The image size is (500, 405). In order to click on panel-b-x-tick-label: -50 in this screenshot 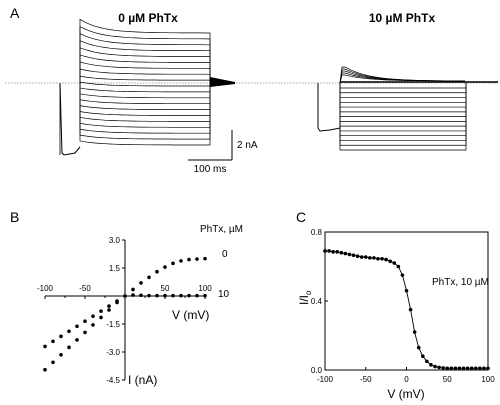, I will do `click(85, 288)`.